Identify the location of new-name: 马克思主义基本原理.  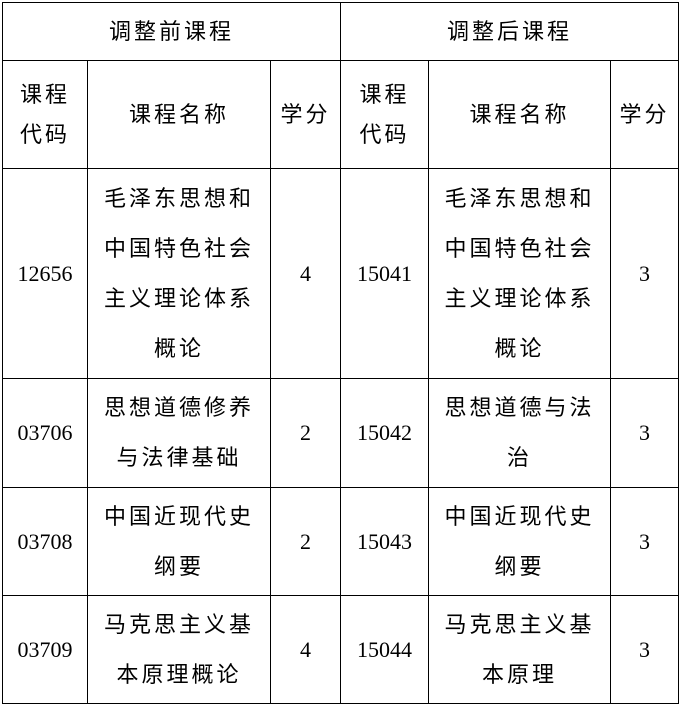
(519, 649).